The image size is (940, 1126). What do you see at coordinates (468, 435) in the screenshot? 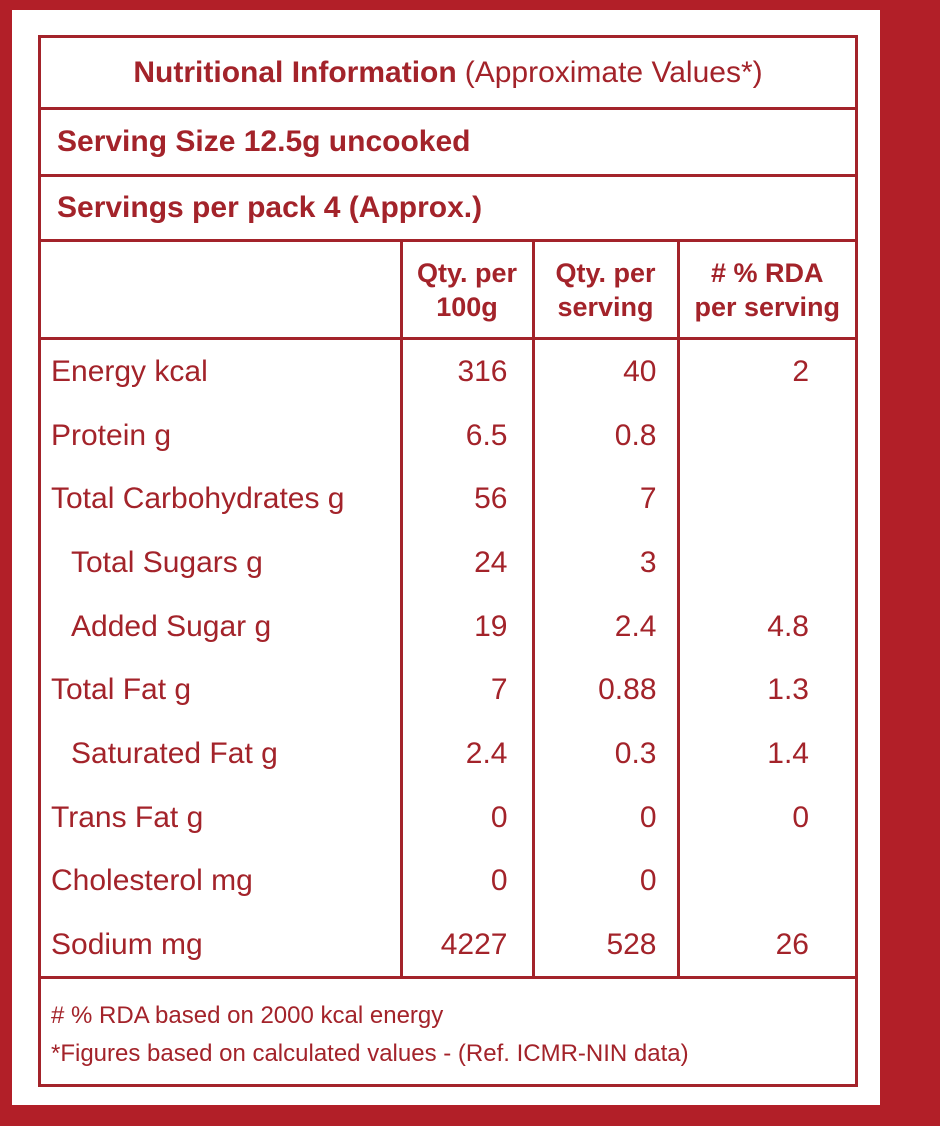
I see `nutrient-value: 6.5` at bounding box center [468, 435].